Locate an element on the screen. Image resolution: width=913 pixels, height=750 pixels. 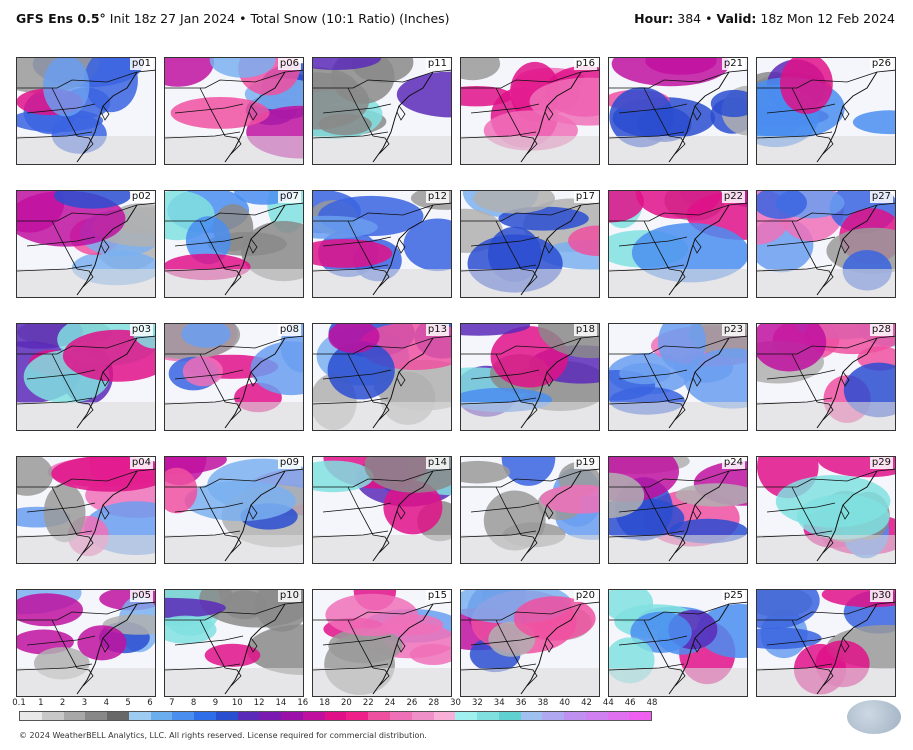
colorbar-tick-label: 26 is located at coordinates (412, 703).